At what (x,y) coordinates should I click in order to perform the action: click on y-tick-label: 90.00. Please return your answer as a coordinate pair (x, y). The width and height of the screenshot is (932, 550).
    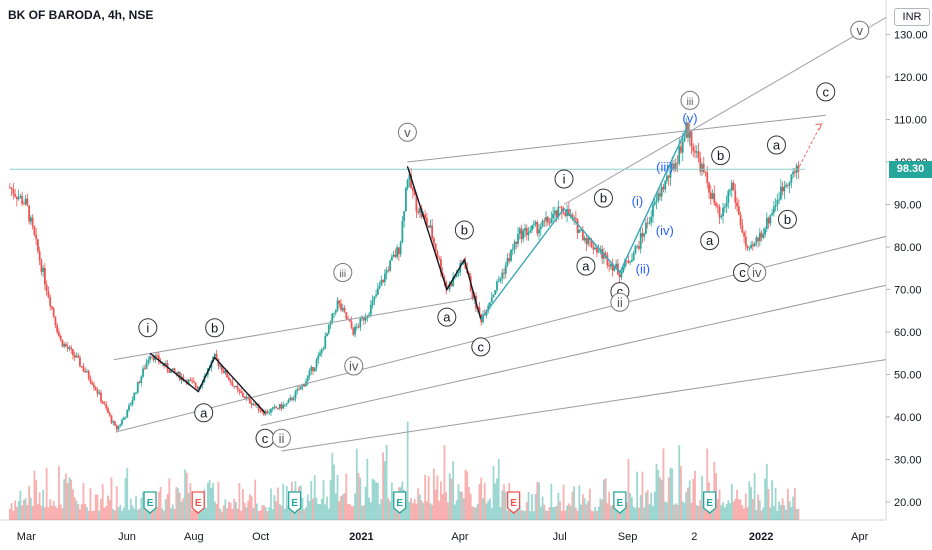
    Looking at the image, I should click on (908, 206).